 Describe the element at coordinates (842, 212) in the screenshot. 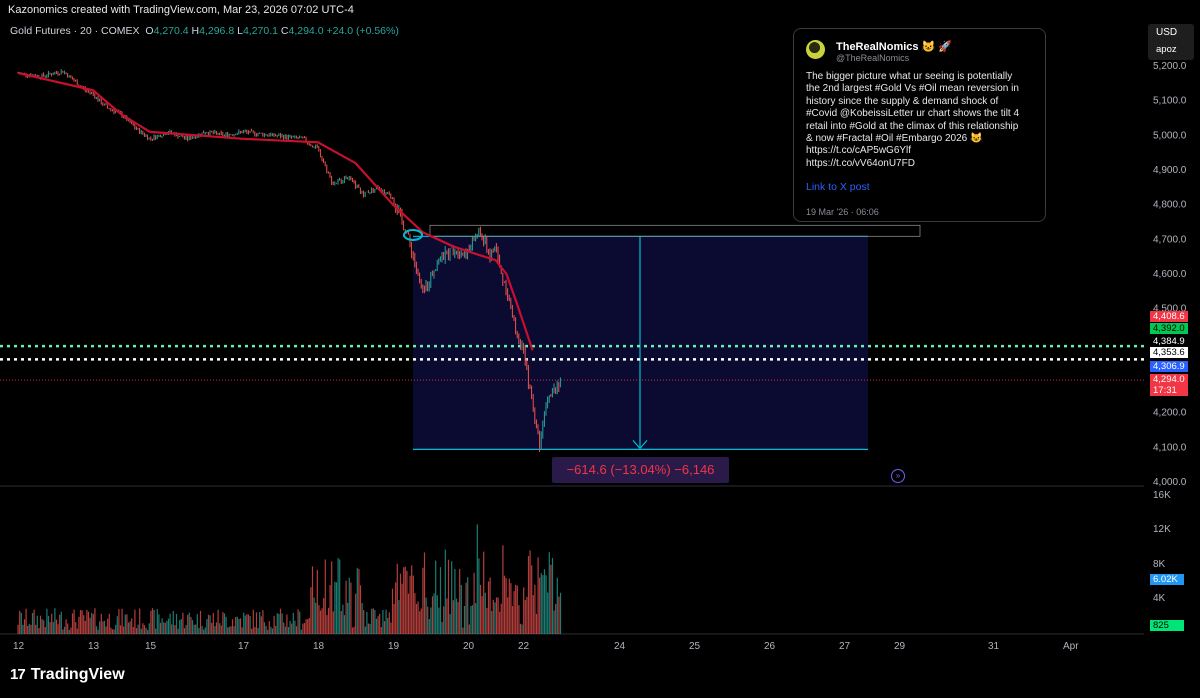

I see `tweet-date: 19 Mar '26 · 06:06` at that location.